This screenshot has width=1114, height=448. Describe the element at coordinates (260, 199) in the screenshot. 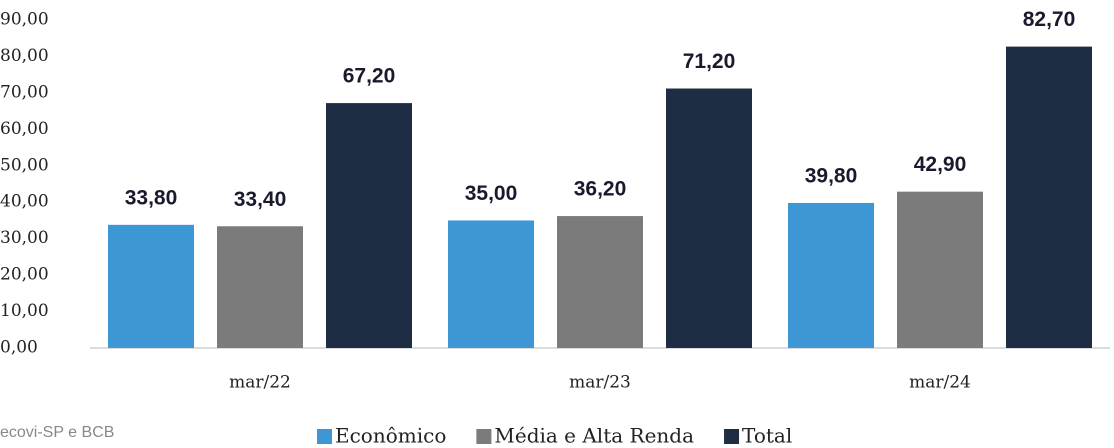

I see `value-label: 33,40` at that location.